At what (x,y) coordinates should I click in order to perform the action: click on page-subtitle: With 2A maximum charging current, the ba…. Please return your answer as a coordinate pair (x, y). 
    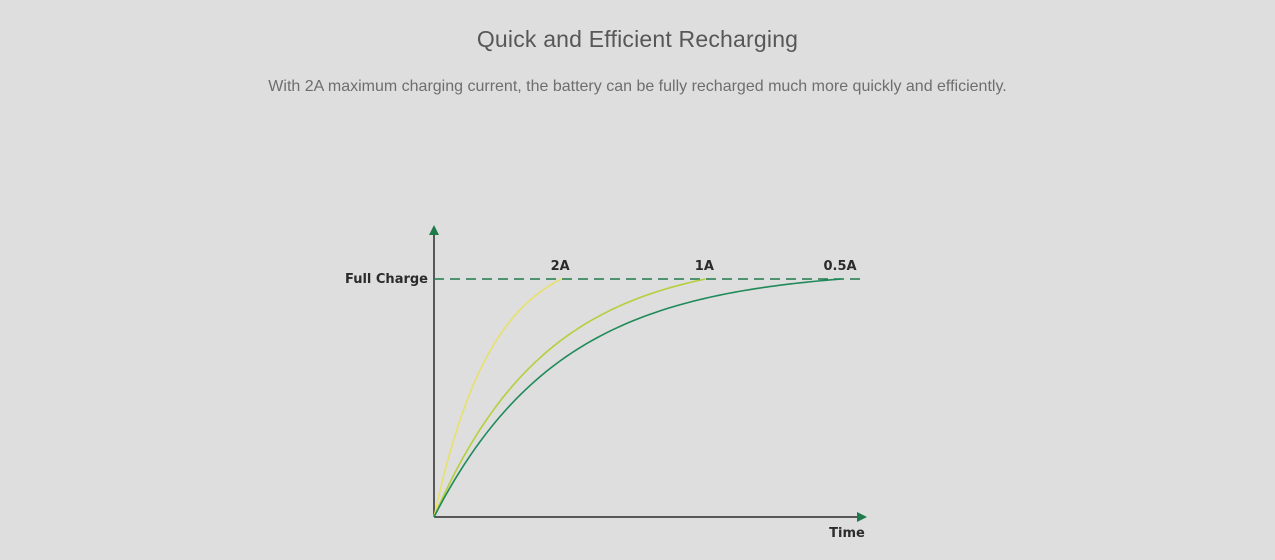
    Looking at the image, I should click on (637, 86).